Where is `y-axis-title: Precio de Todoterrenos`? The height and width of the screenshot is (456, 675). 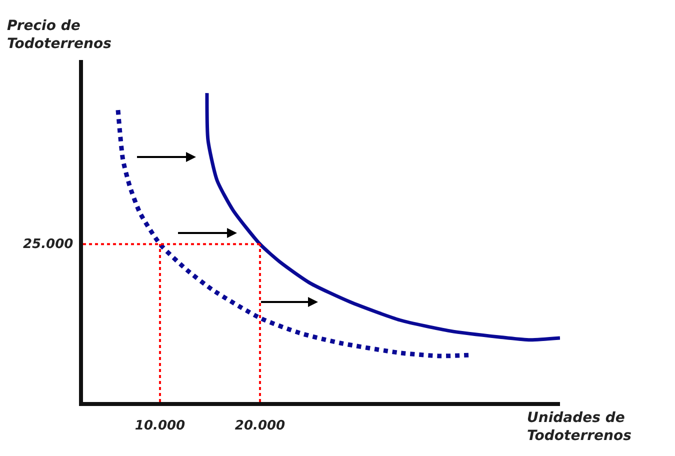
y-axis-title: Precio de Todoterrenos is located at coordinates (59, 35).